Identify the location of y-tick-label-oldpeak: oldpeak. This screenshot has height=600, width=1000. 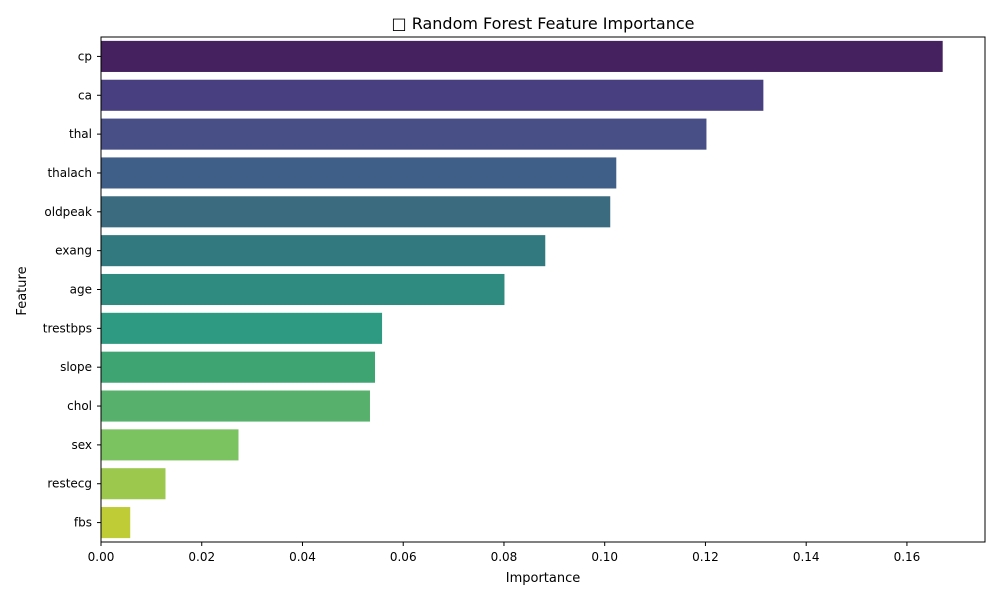
(68, 212).